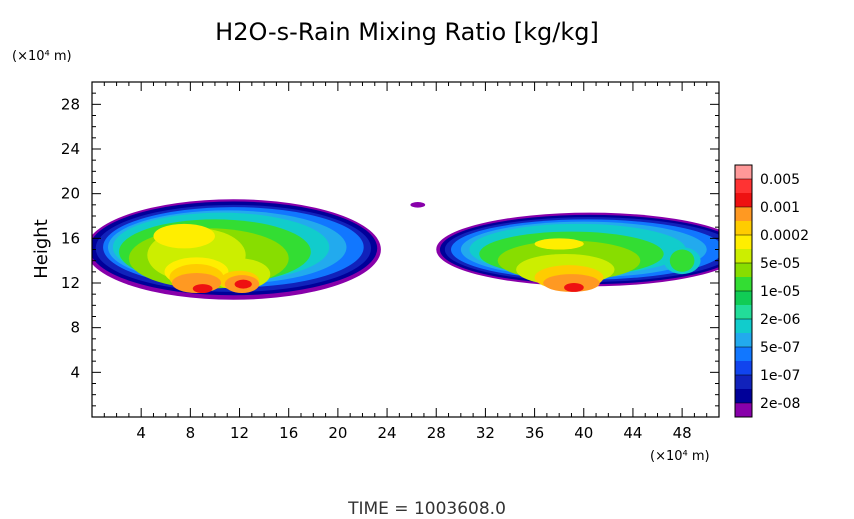 The width and height of the screenshot is (854, 519). I want to click on contour-field, so click(405, 249).